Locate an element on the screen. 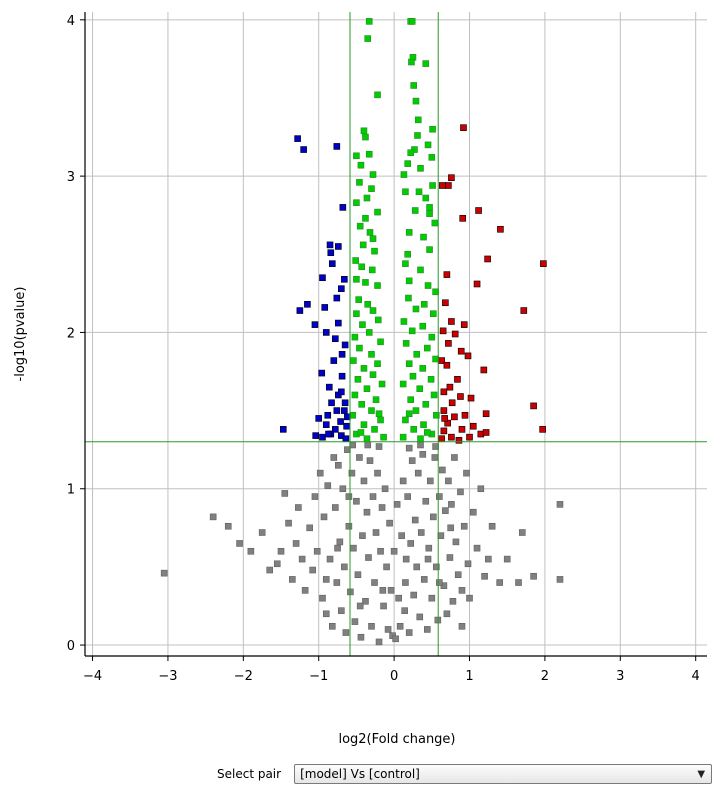 The width and height of the screenshot is (721, 792). y-axis-title: -log10(pvalue) is located at coordinates (20, 334).